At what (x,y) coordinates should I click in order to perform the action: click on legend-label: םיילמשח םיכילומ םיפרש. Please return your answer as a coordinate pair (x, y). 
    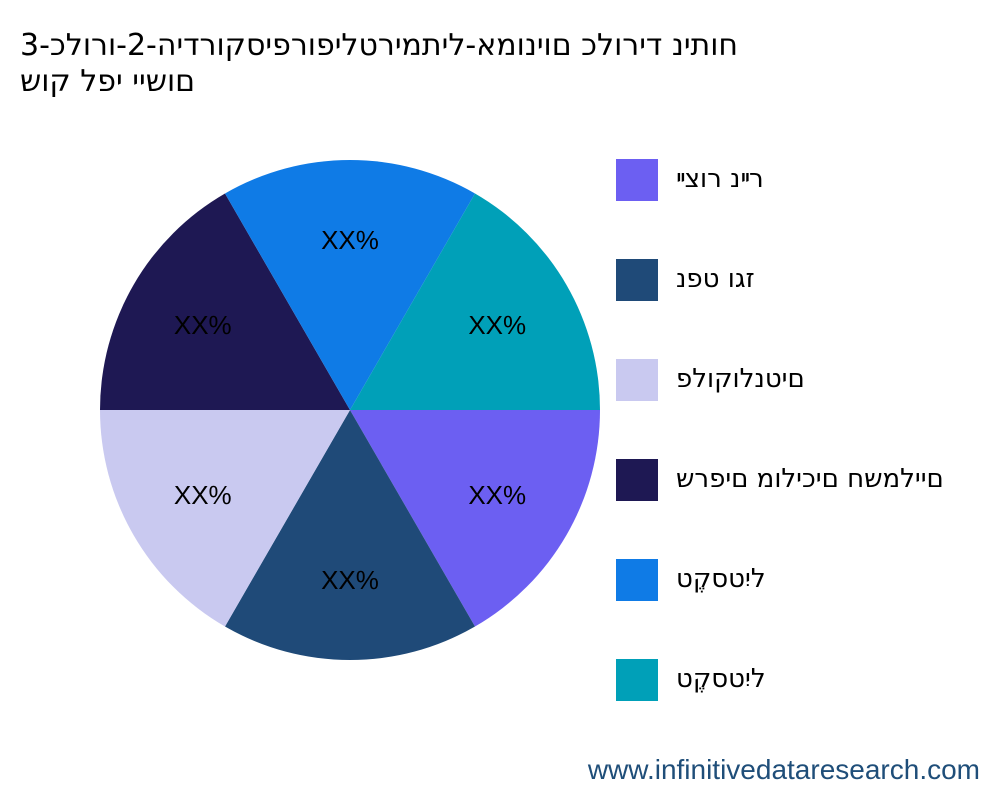
    Looking at the image, I should click on (810, 479).